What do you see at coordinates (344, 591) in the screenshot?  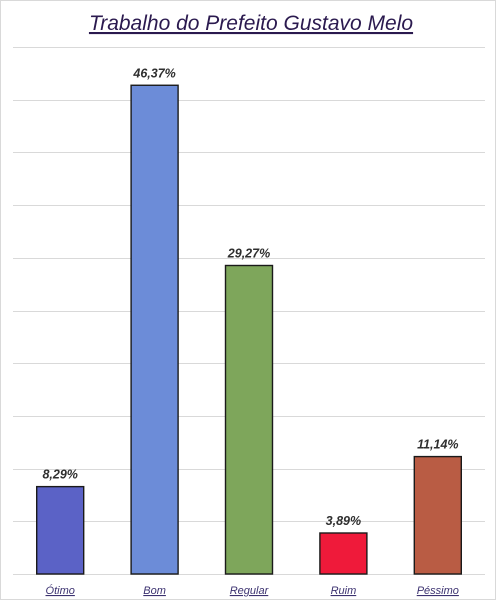 I see `category-label: Ruim` at bounding box center [344, 591].